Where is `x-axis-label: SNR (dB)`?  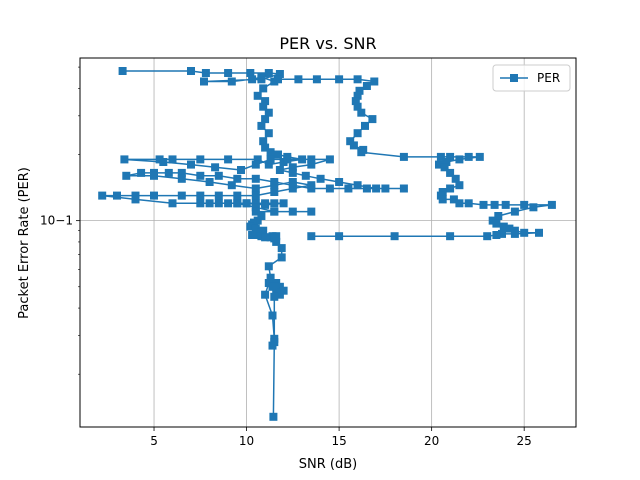
x-axis-label: SNR (dB) is located at coordinates (328, 464).